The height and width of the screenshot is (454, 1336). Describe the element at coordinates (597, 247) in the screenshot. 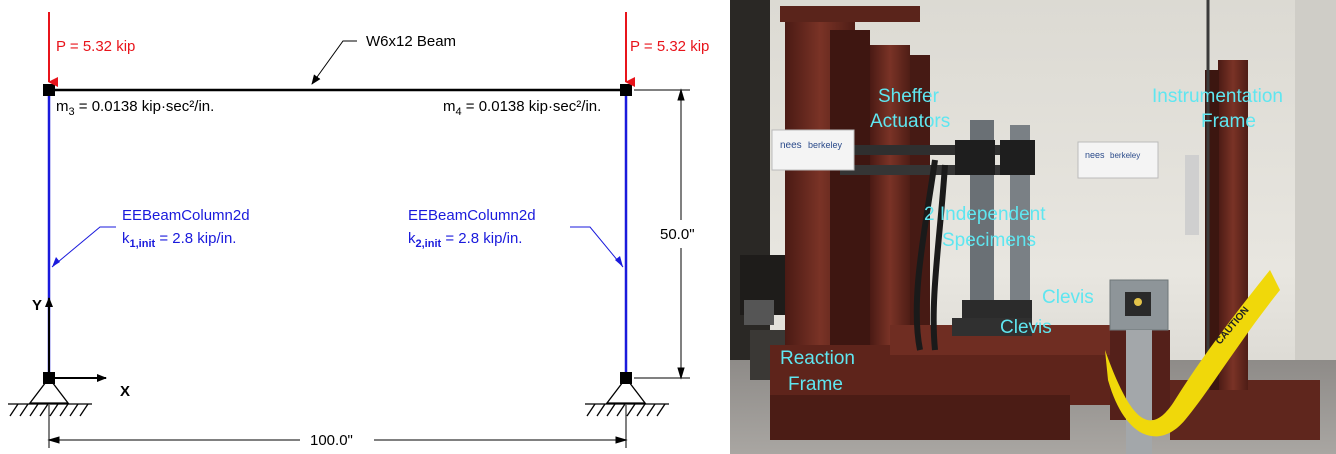

I see `column-right-leader` at that location.